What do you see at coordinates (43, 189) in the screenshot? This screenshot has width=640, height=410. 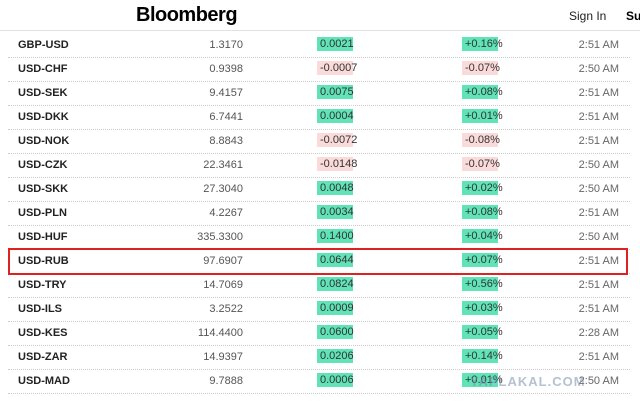 I see `pair-name: USD-SKK` at bounding box center [43, 189].